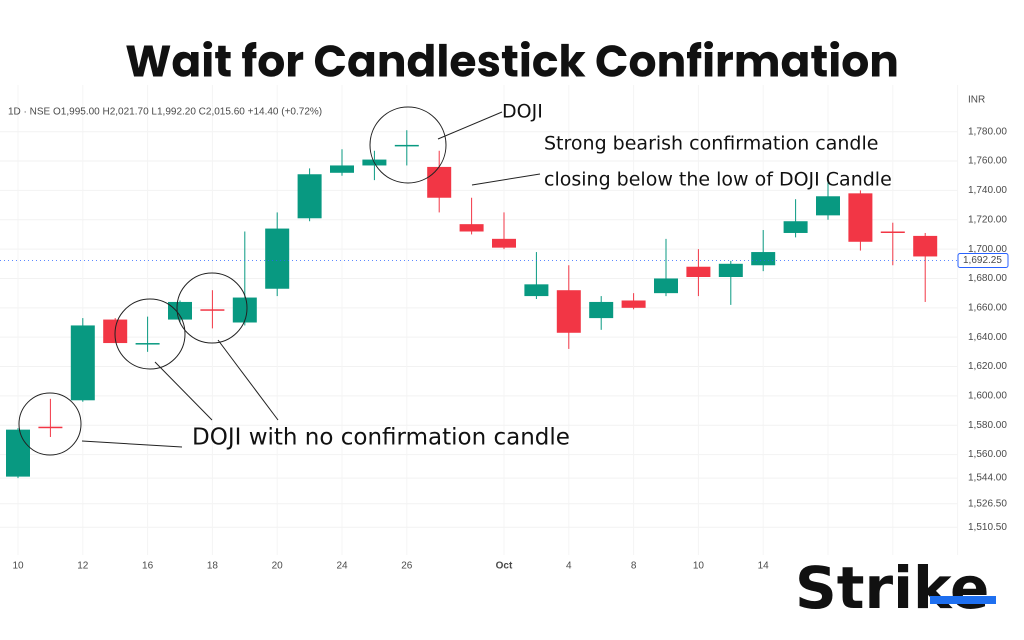 The image size is (1024, 640). I want to click on last-price-label: 1,692.25, so click(982, 260).